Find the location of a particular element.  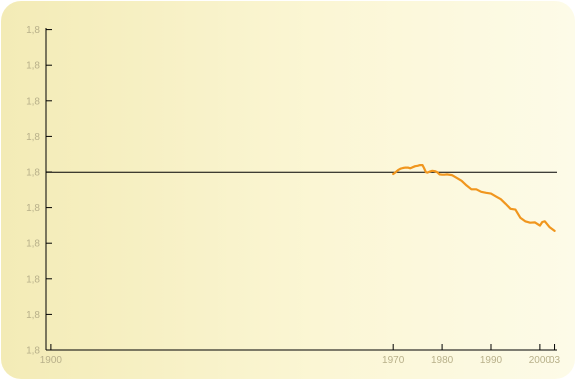

x-tick-label: 03 is located at coordinates (555, 360).